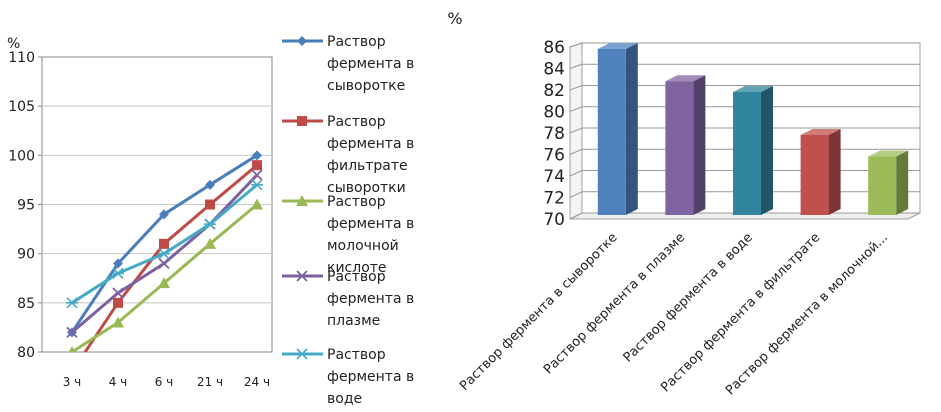  I want to click on bar-y-tick-label: 78, so click(554, 134).